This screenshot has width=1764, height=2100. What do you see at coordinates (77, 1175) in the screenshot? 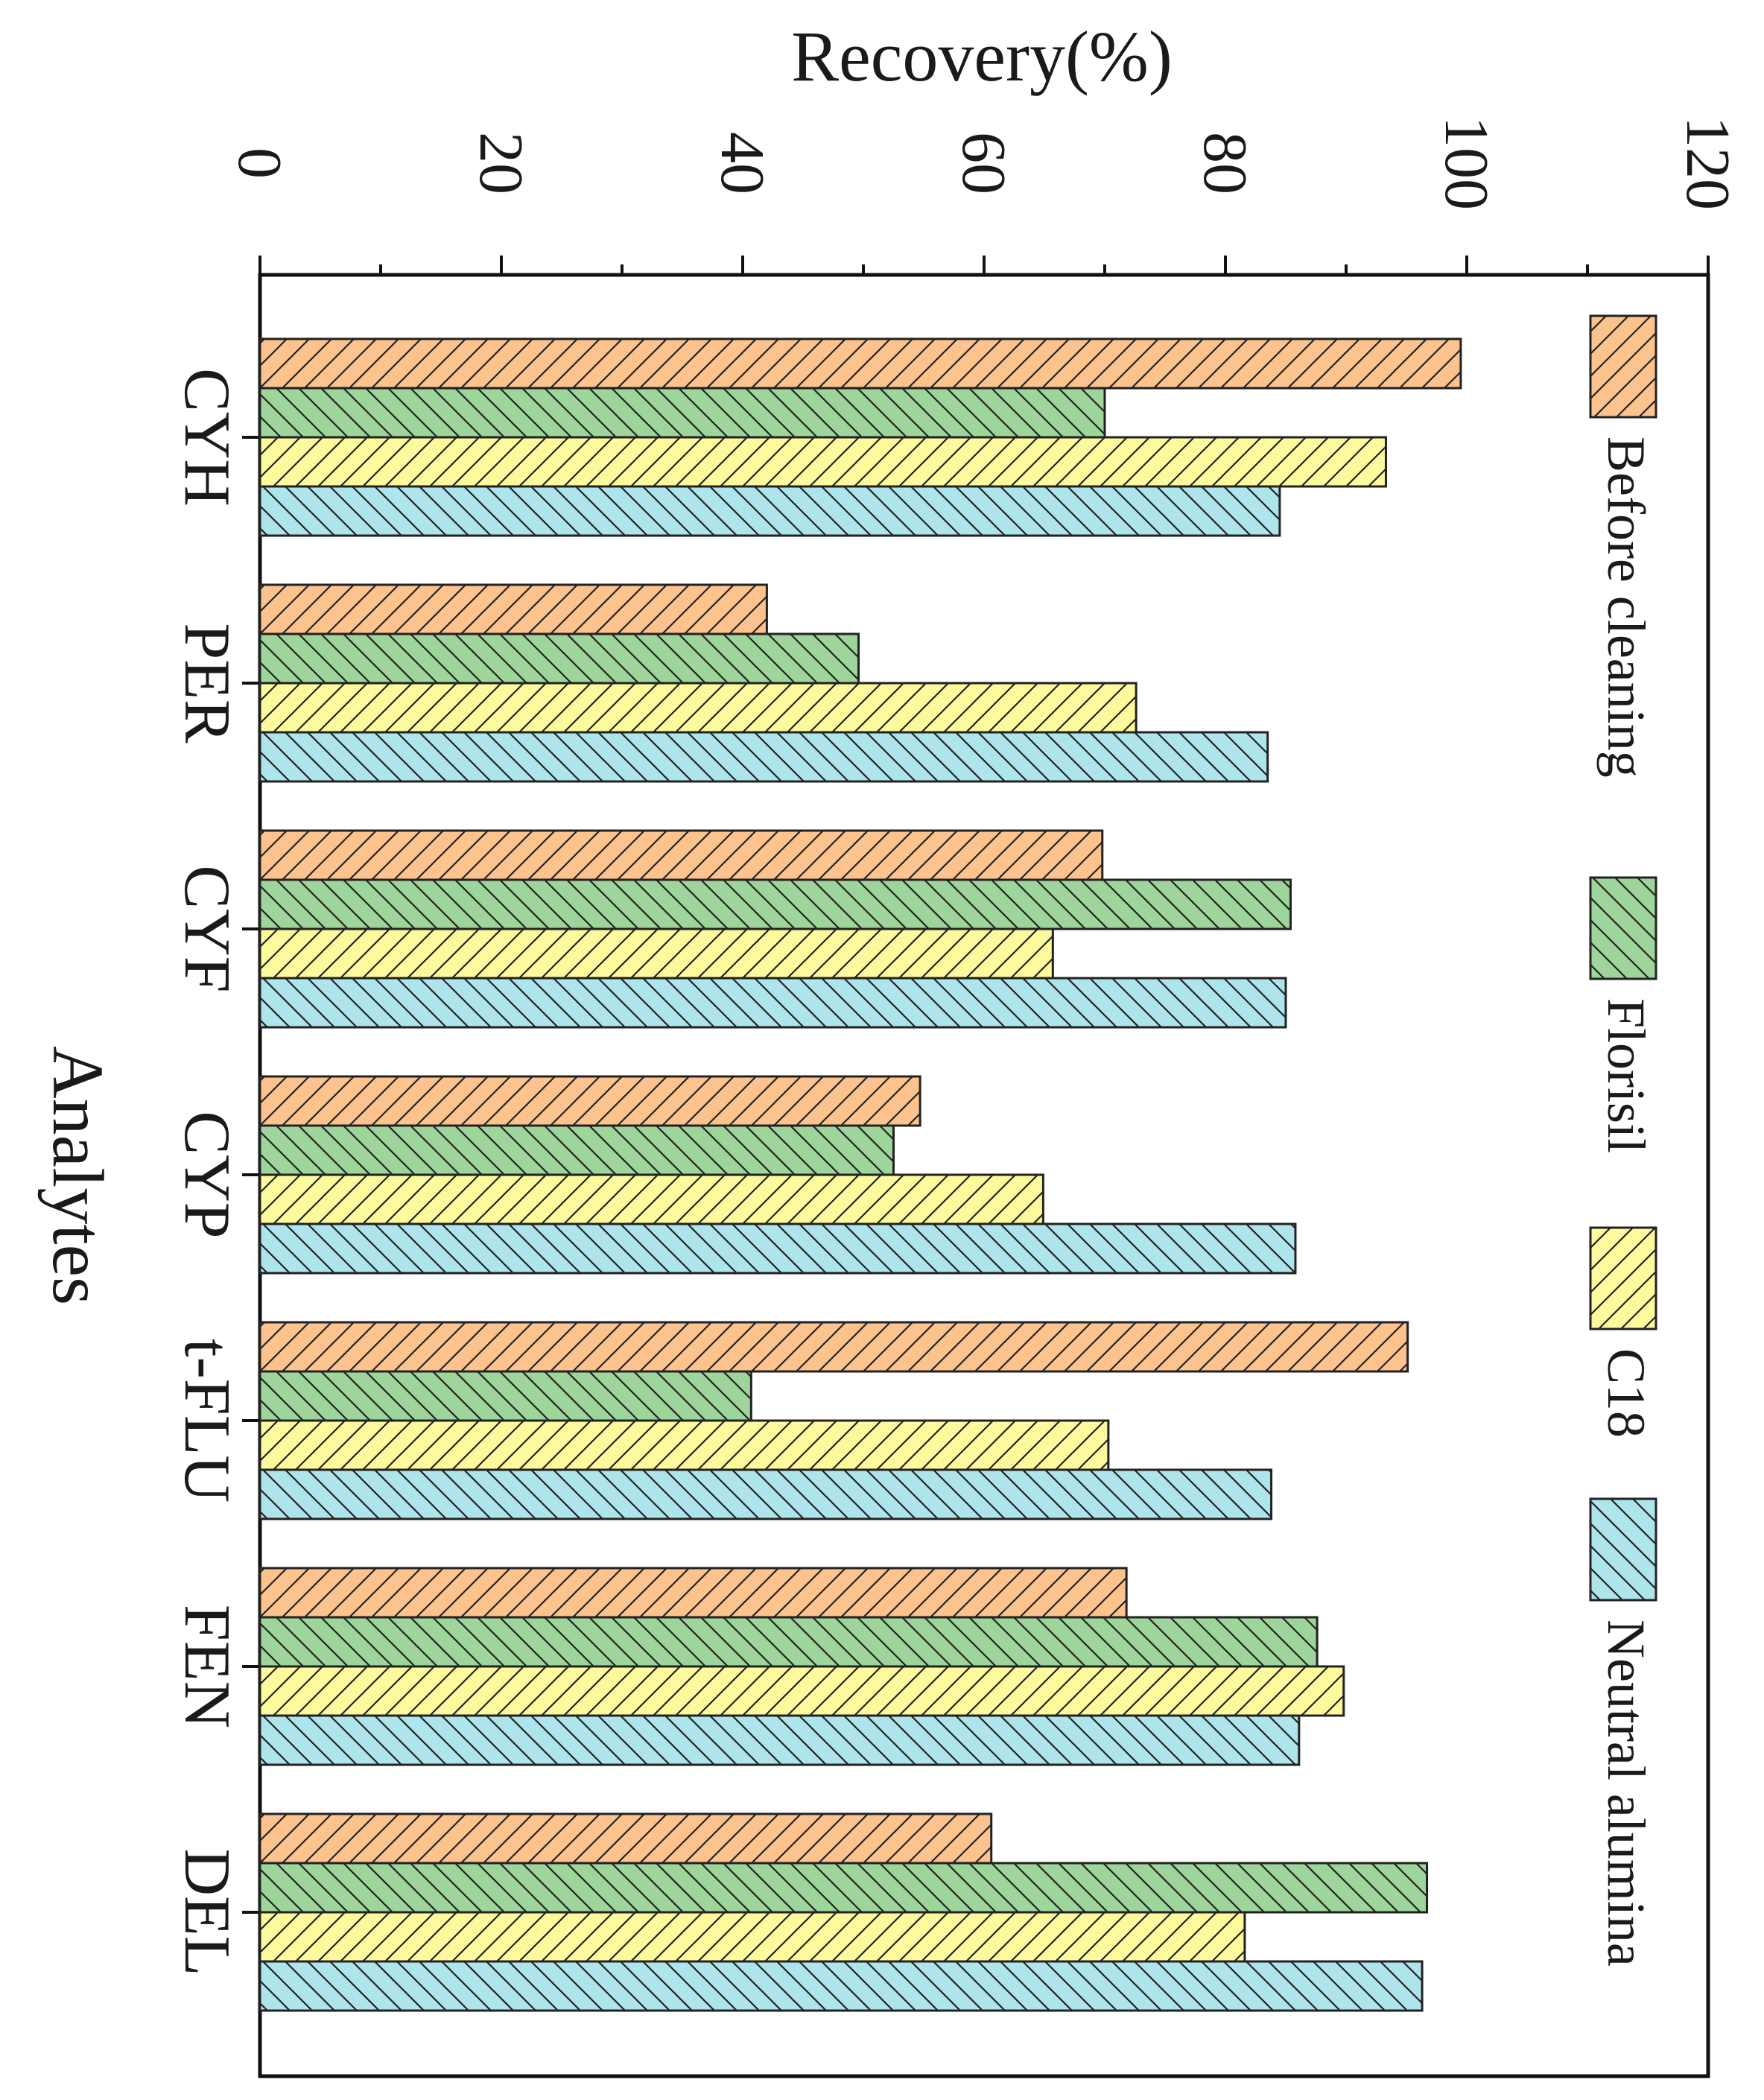
I see `y-axis-title: Analytes` at bounding box center [77, 1175].